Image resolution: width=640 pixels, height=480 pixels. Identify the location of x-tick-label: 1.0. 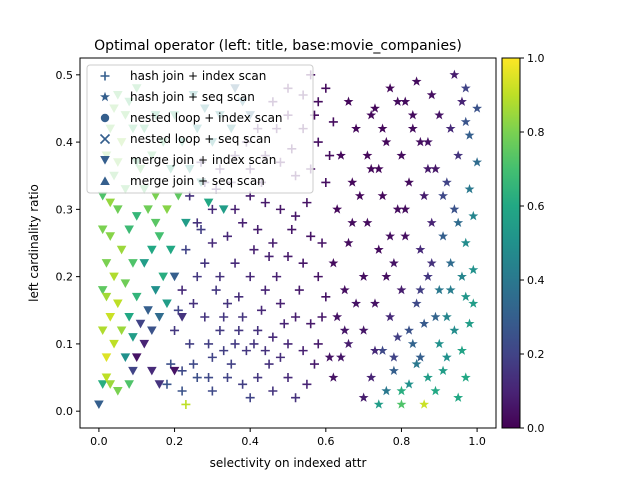
(477, 441).